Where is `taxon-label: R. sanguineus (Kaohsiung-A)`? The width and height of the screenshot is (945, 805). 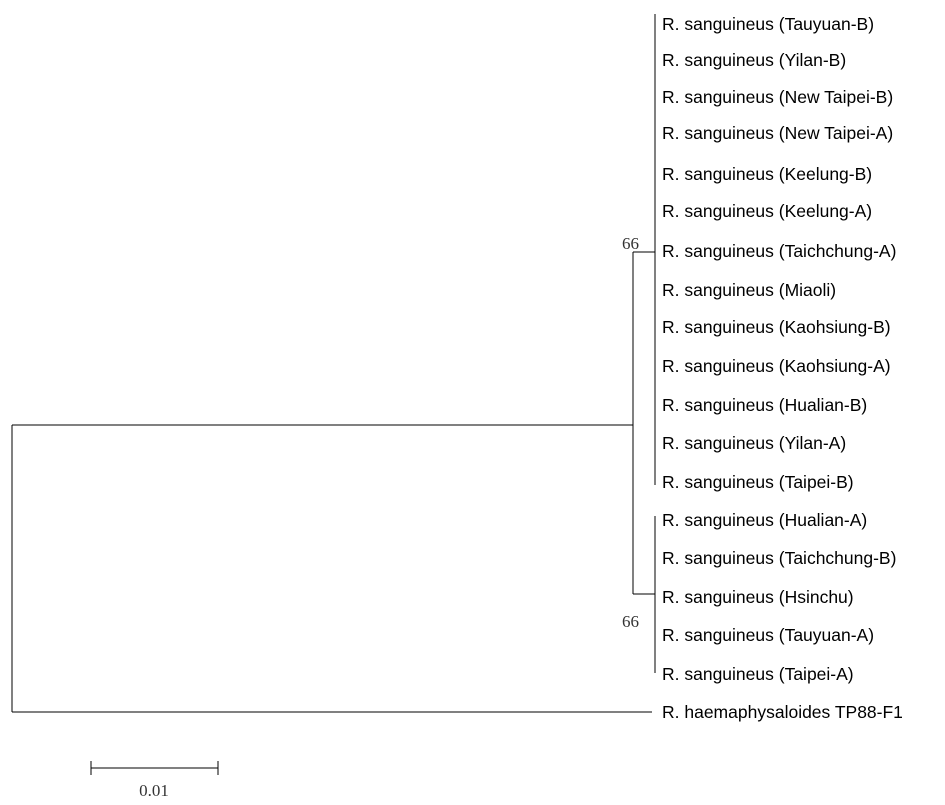
taxon-label: R. sanguineus (Kaohsiung-A) is located at coordinates (776, 366).